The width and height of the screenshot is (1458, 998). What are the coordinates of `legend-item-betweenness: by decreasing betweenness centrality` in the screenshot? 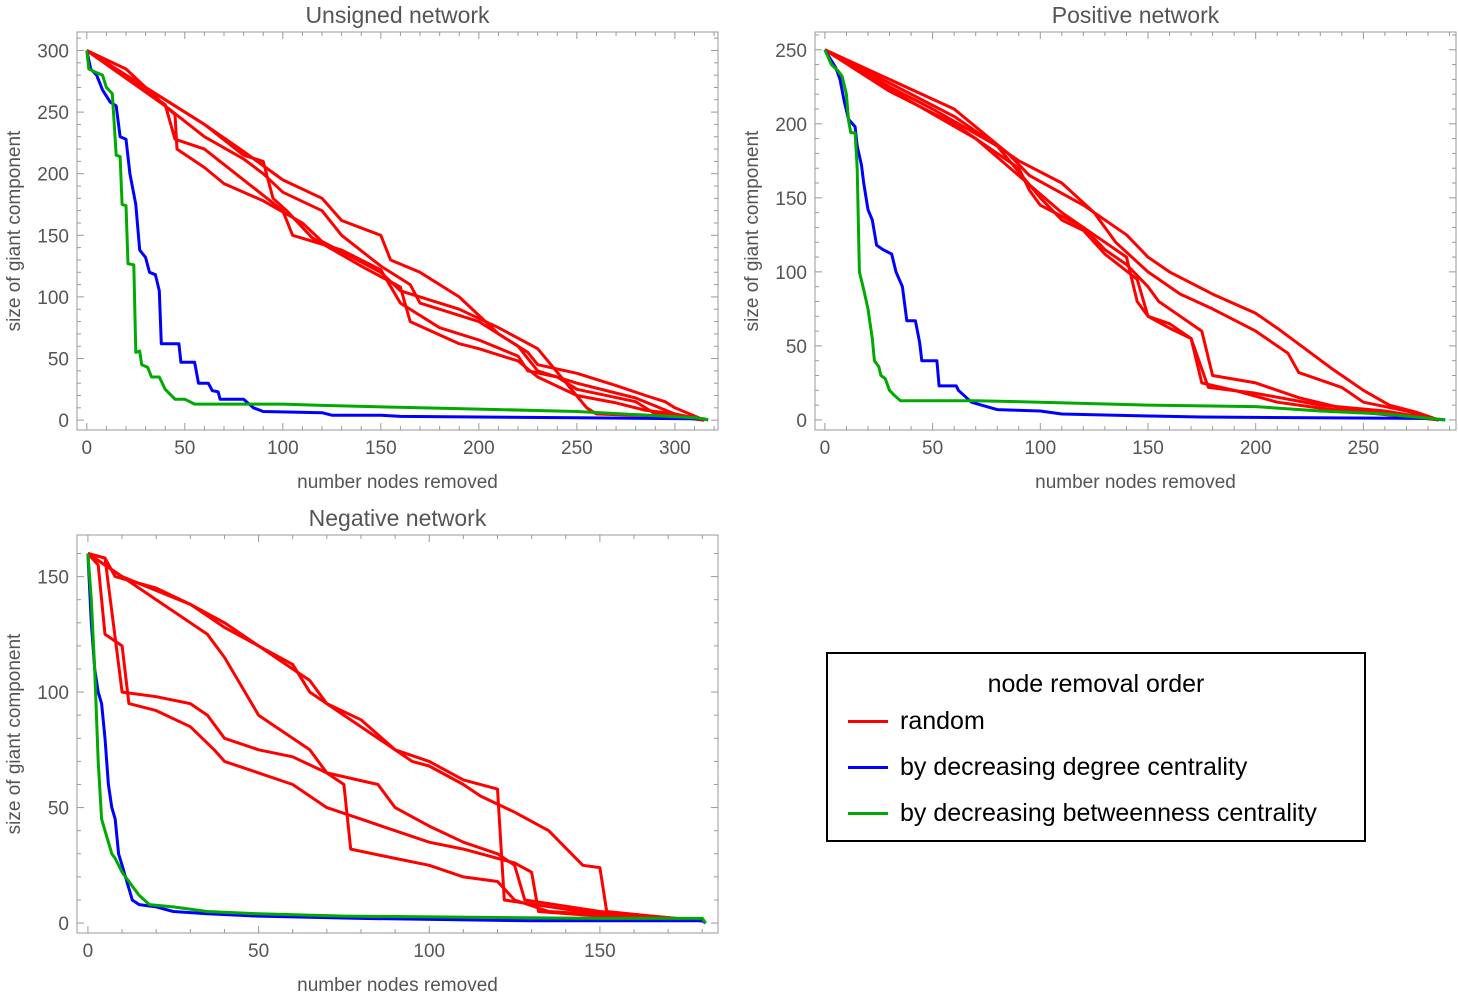 It's located at (1082, 813).